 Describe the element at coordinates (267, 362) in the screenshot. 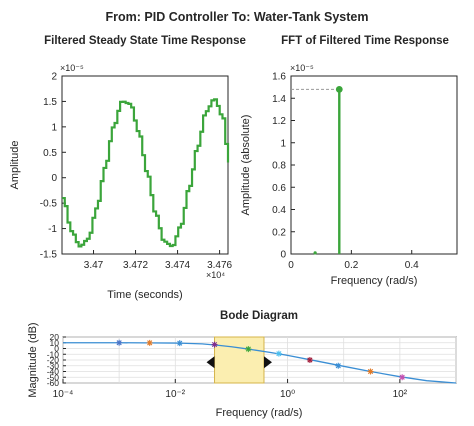

I see `band-right-drag-handle` at that location.